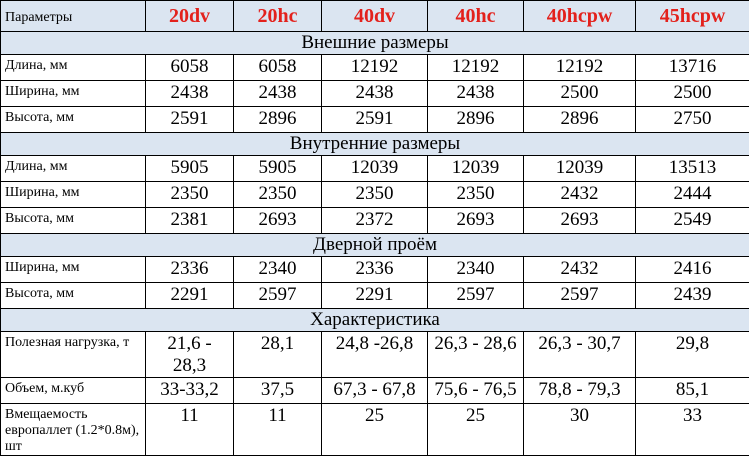 Image resolution: width=749 pixels, height=456 pixels. Describe the element at coordinates (692, 430) in the screenshot. I see `cell-value: 33` at that location.